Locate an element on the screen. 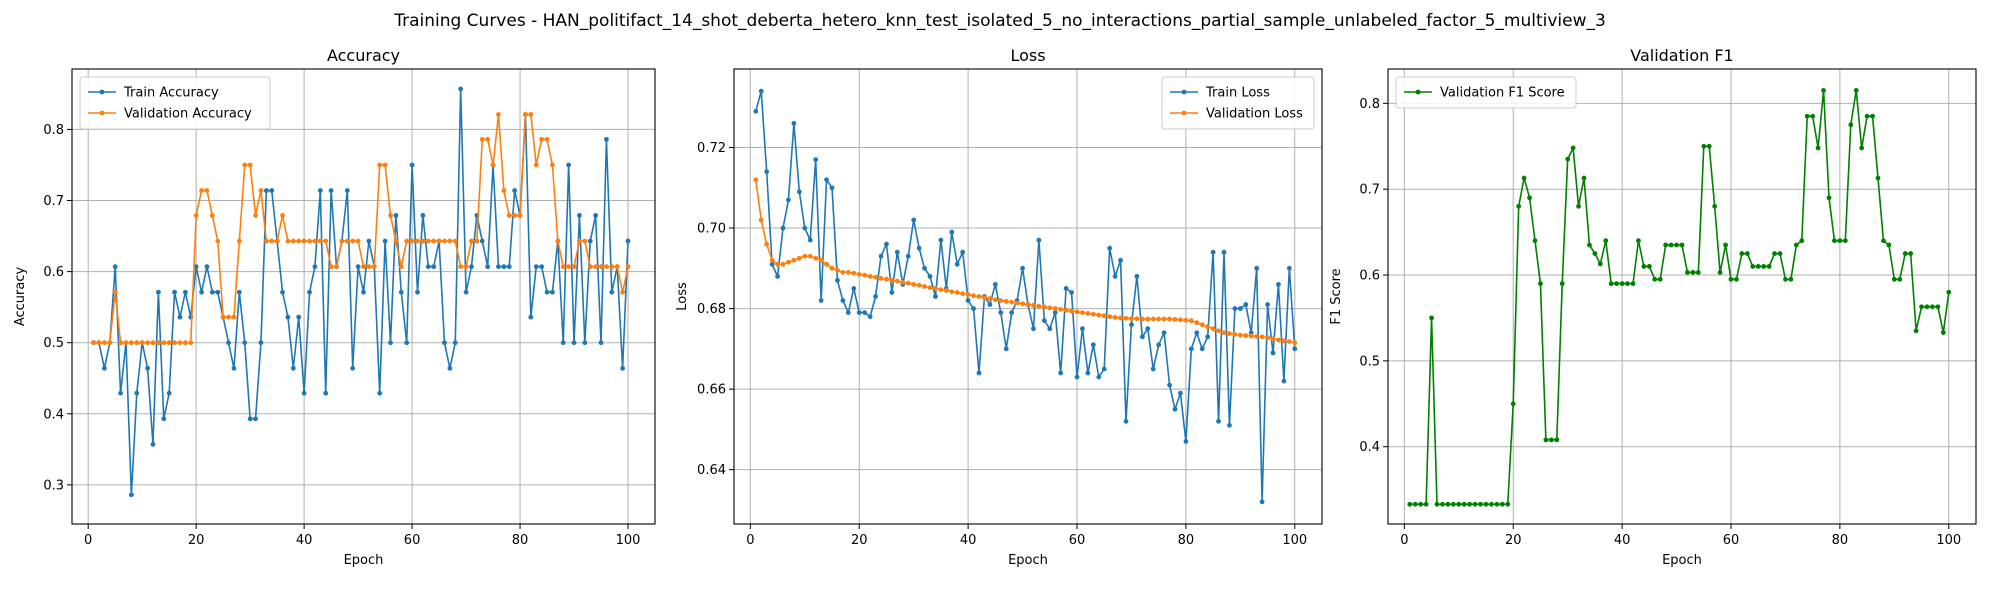 This screenshot has height=604, width=2000. y-axis-label: Accuracy is located at coordinates (20, 297).